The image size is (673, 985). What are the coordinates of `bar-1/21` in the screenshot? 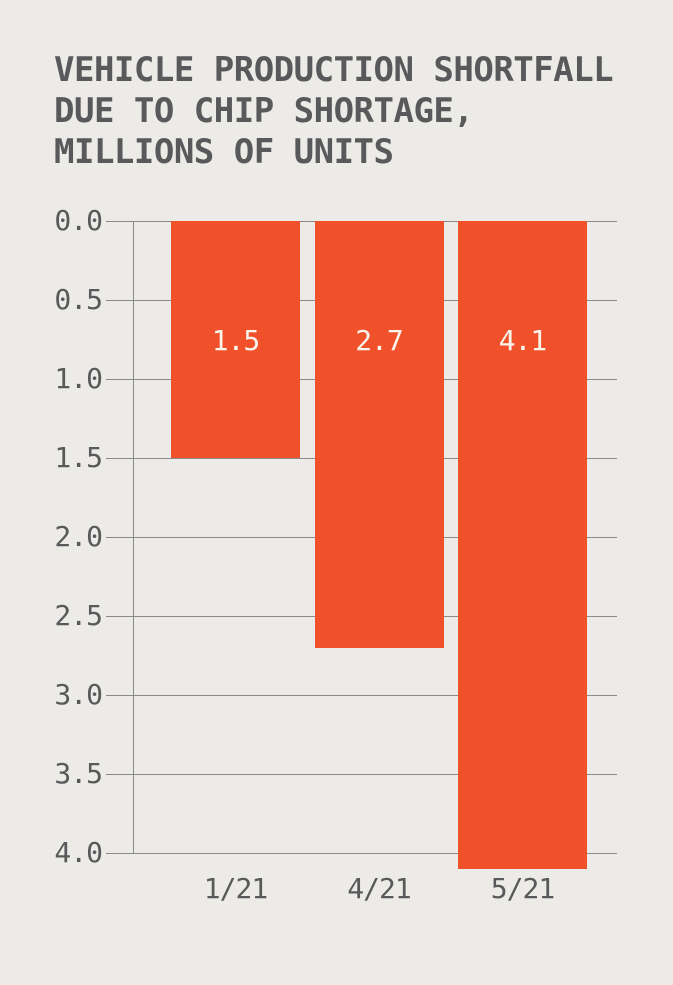 It's located at (235, 339).